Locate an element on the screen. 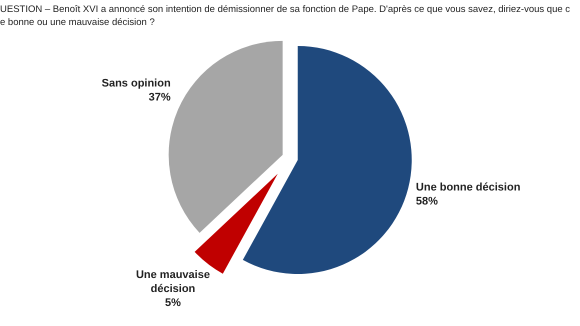  data-label: 58% is located at coordinates (427, 201).